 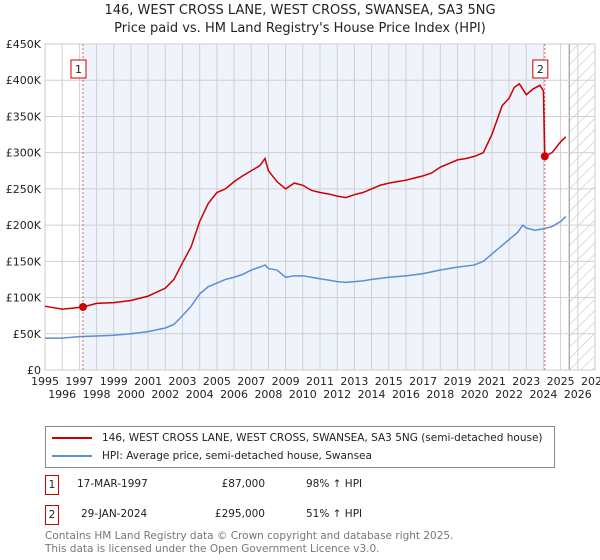 I want to click on x-tick-label: 2006, so click(x=234, y=394).